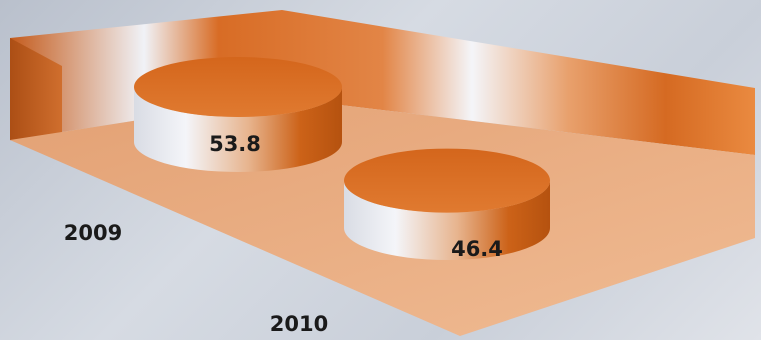 This screenshot has width=761, height=340. What do you see at coordinates (299, 324) in the screenshot?
I see `category-label: 2010` at bounding box center [299, 324].